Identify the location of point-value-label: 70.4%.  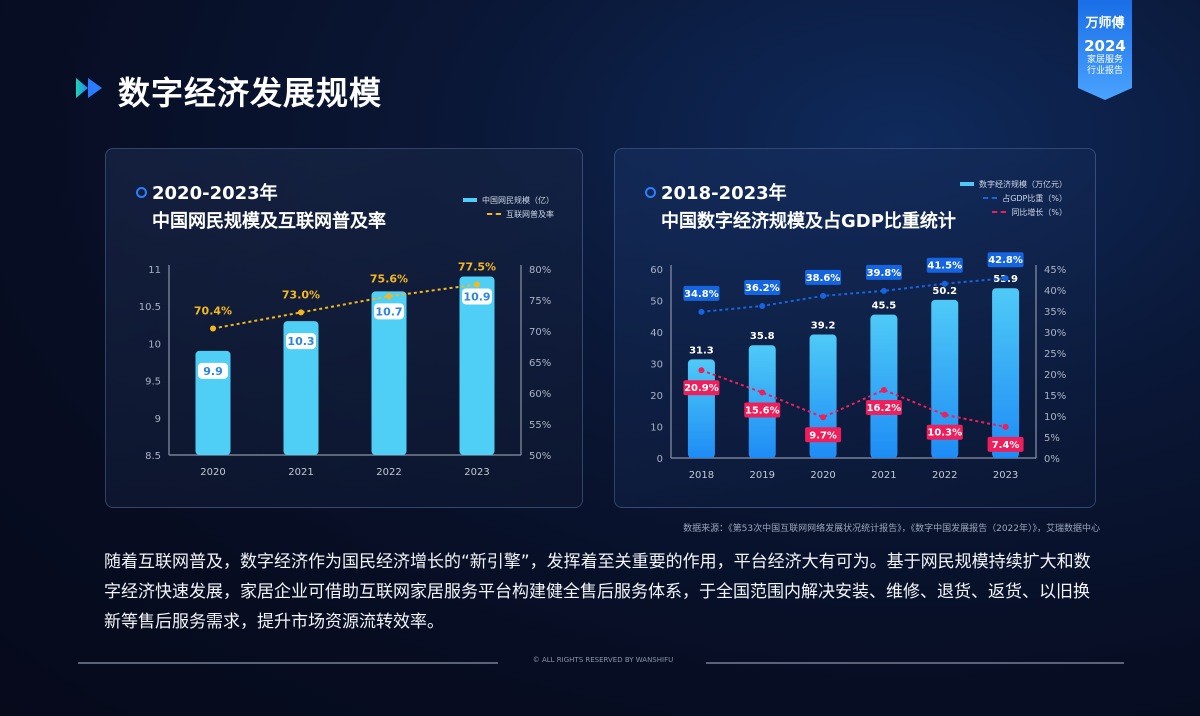
(213, 311).